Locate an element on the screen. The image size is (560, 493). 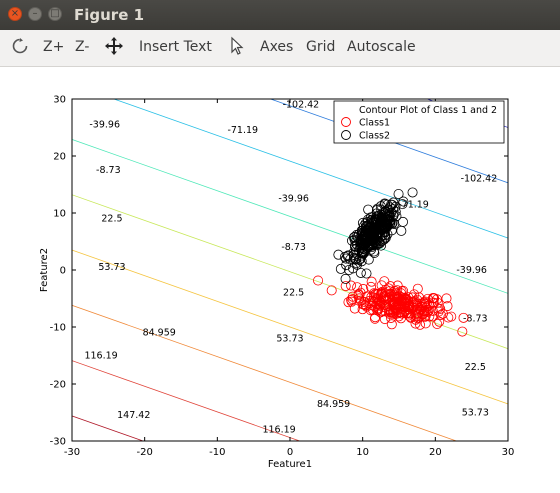
contour-label: -102.42 is located at coordinates (301, 105).